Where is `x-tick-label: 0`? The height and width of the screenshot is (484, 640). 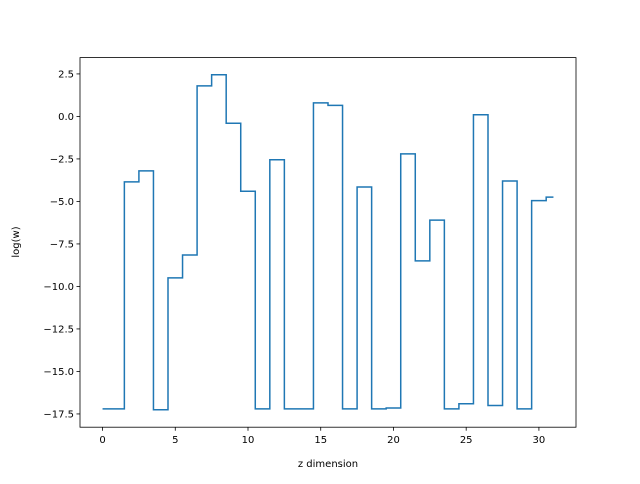 x-tick-label: 0 is located at coordinates (102, 440).